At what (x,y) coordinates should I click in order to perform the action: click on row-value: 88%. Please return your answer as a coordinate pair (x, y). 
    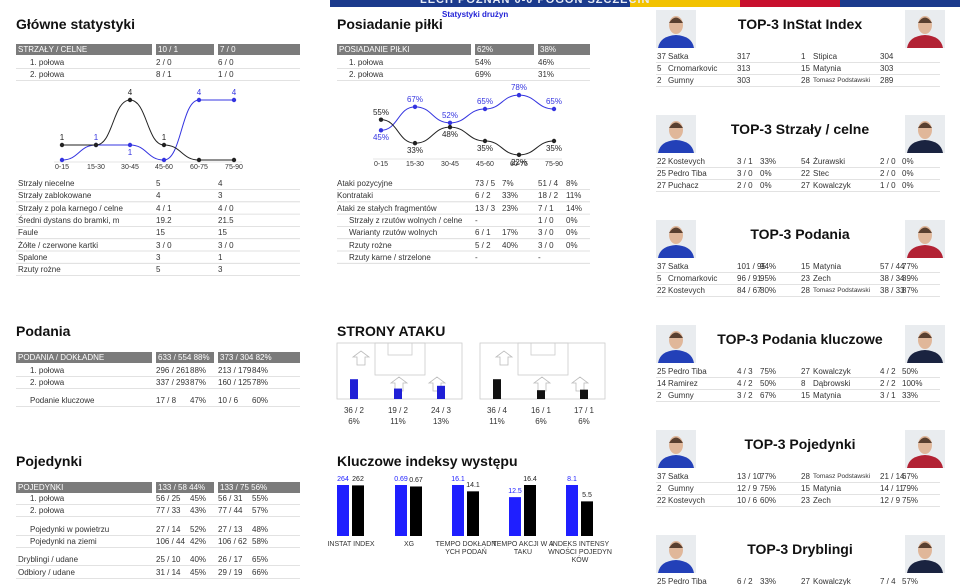
    Looking at the image, I should click on (198, 370).